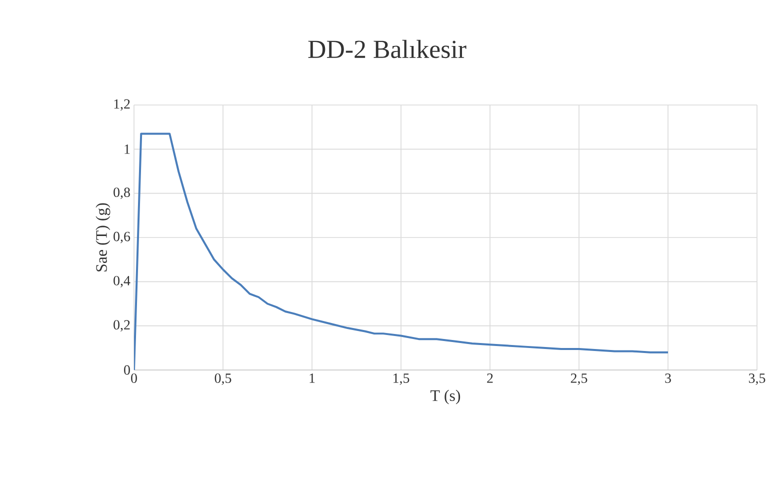  I want to click on x-axis-title: T (s), so click(445, 397).